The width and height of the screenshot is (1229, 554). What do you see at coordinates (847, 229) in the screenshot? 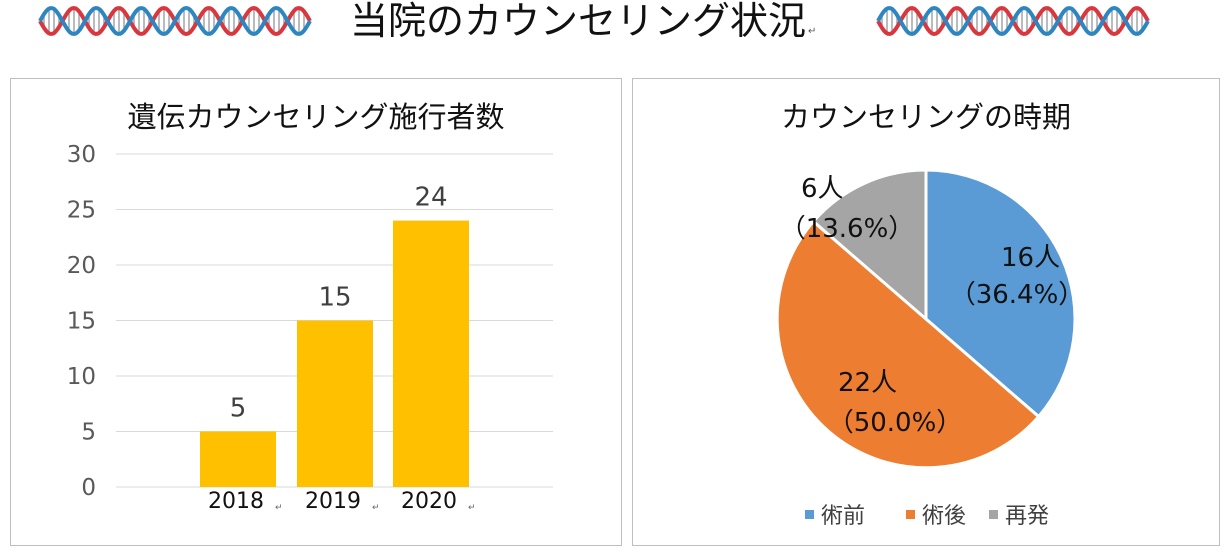
I see `pie-percent-label: （13.6%）` at bounding box center [847, 229].